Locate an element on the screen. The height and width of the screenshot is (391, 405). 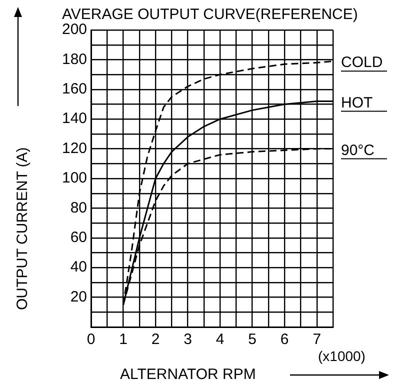
series-label: HOT is located at coordinates (357, 103).